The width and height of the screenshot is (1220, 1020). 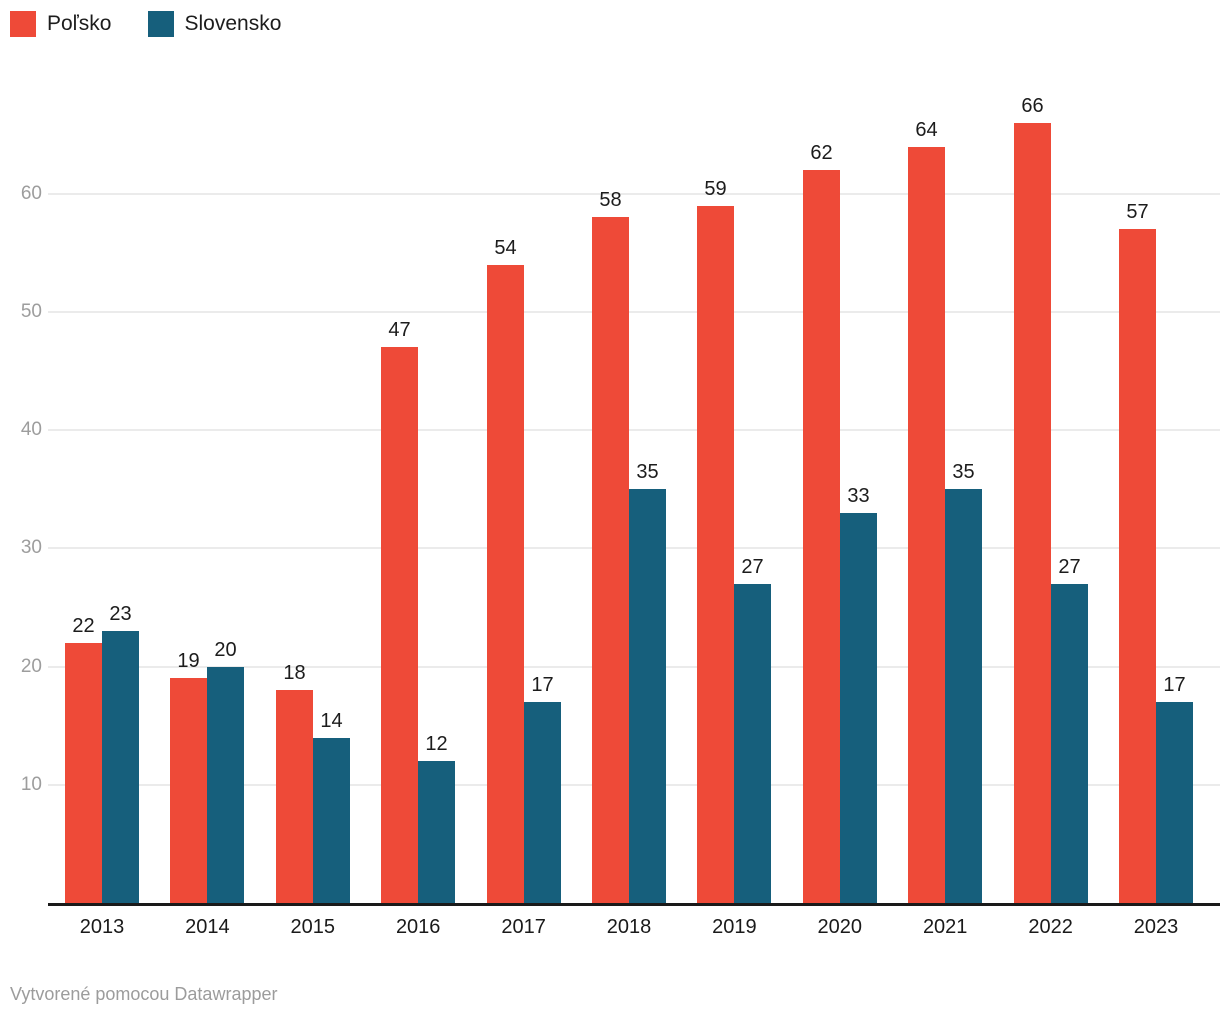 What do you see at coordinates (945, 927) in the screenshot?
I see `x-axis-label: 2021` at bounding box center [945, 927].